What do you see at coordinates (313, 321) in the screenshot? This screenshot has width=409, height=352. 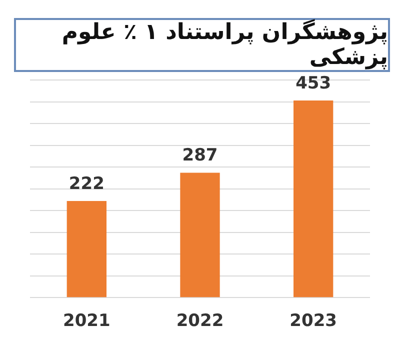 I see `x-tick-label: 2023` at bounding box center [313, 321].